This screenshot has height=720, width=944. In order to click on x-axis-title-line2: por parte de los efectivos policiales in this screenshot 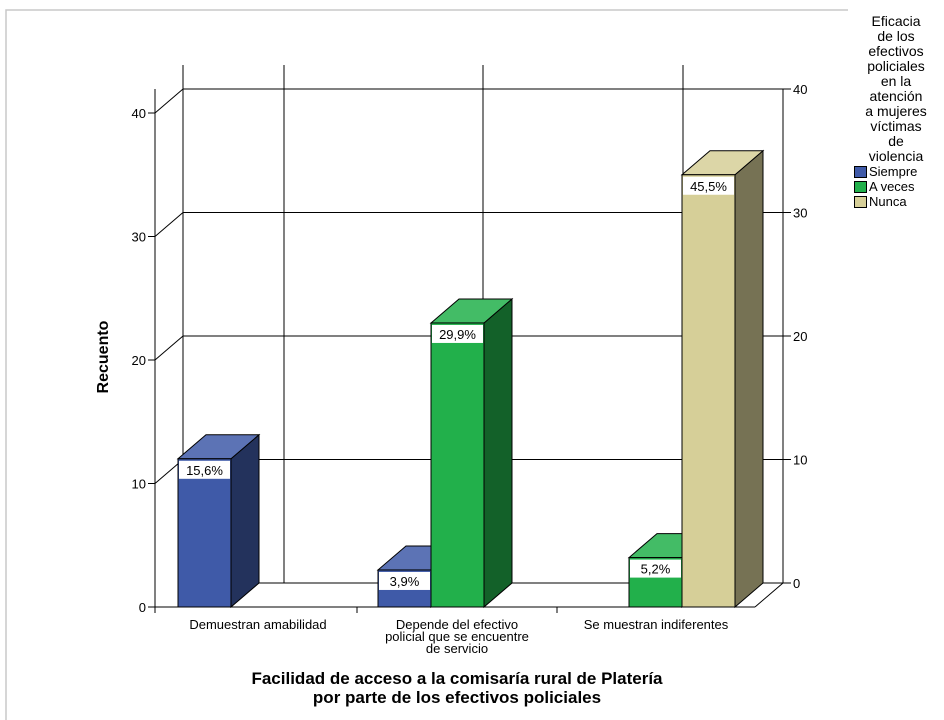, I will do `click(457, 697)`.